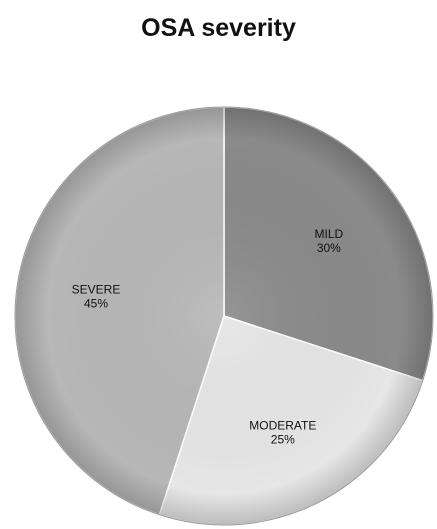 The width and height of the screenshot is (437, 529). Describe the element at coordinates (96, 297) in the screenshot. I see `pie-label-severe: SEVERE 45%` at that location.